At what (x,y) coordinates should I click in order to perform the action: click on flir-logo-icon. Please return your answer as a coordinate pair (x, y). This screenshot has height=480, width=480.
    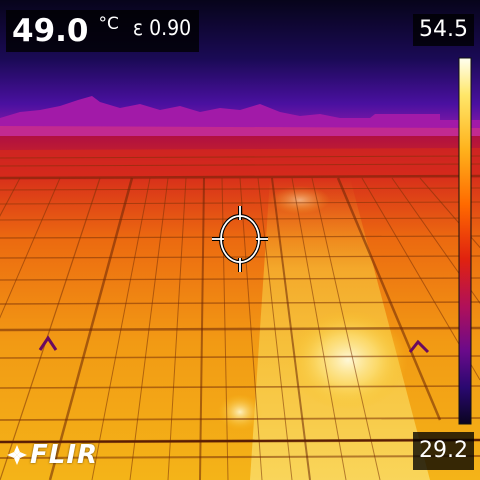
    Looking at the image, I should click on (17, 455).